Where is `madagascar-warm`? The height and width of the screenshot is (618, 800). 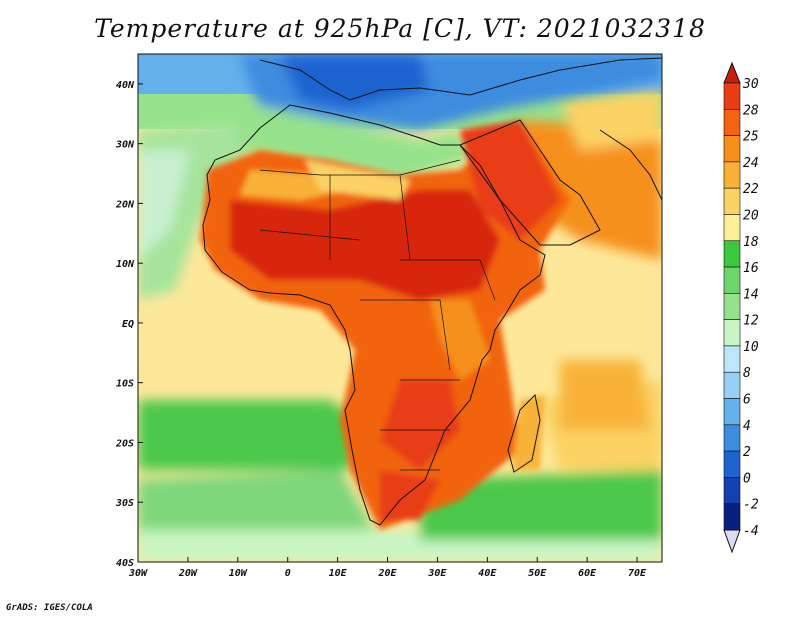
madagascar-warm is located at coordinates (528, 432).